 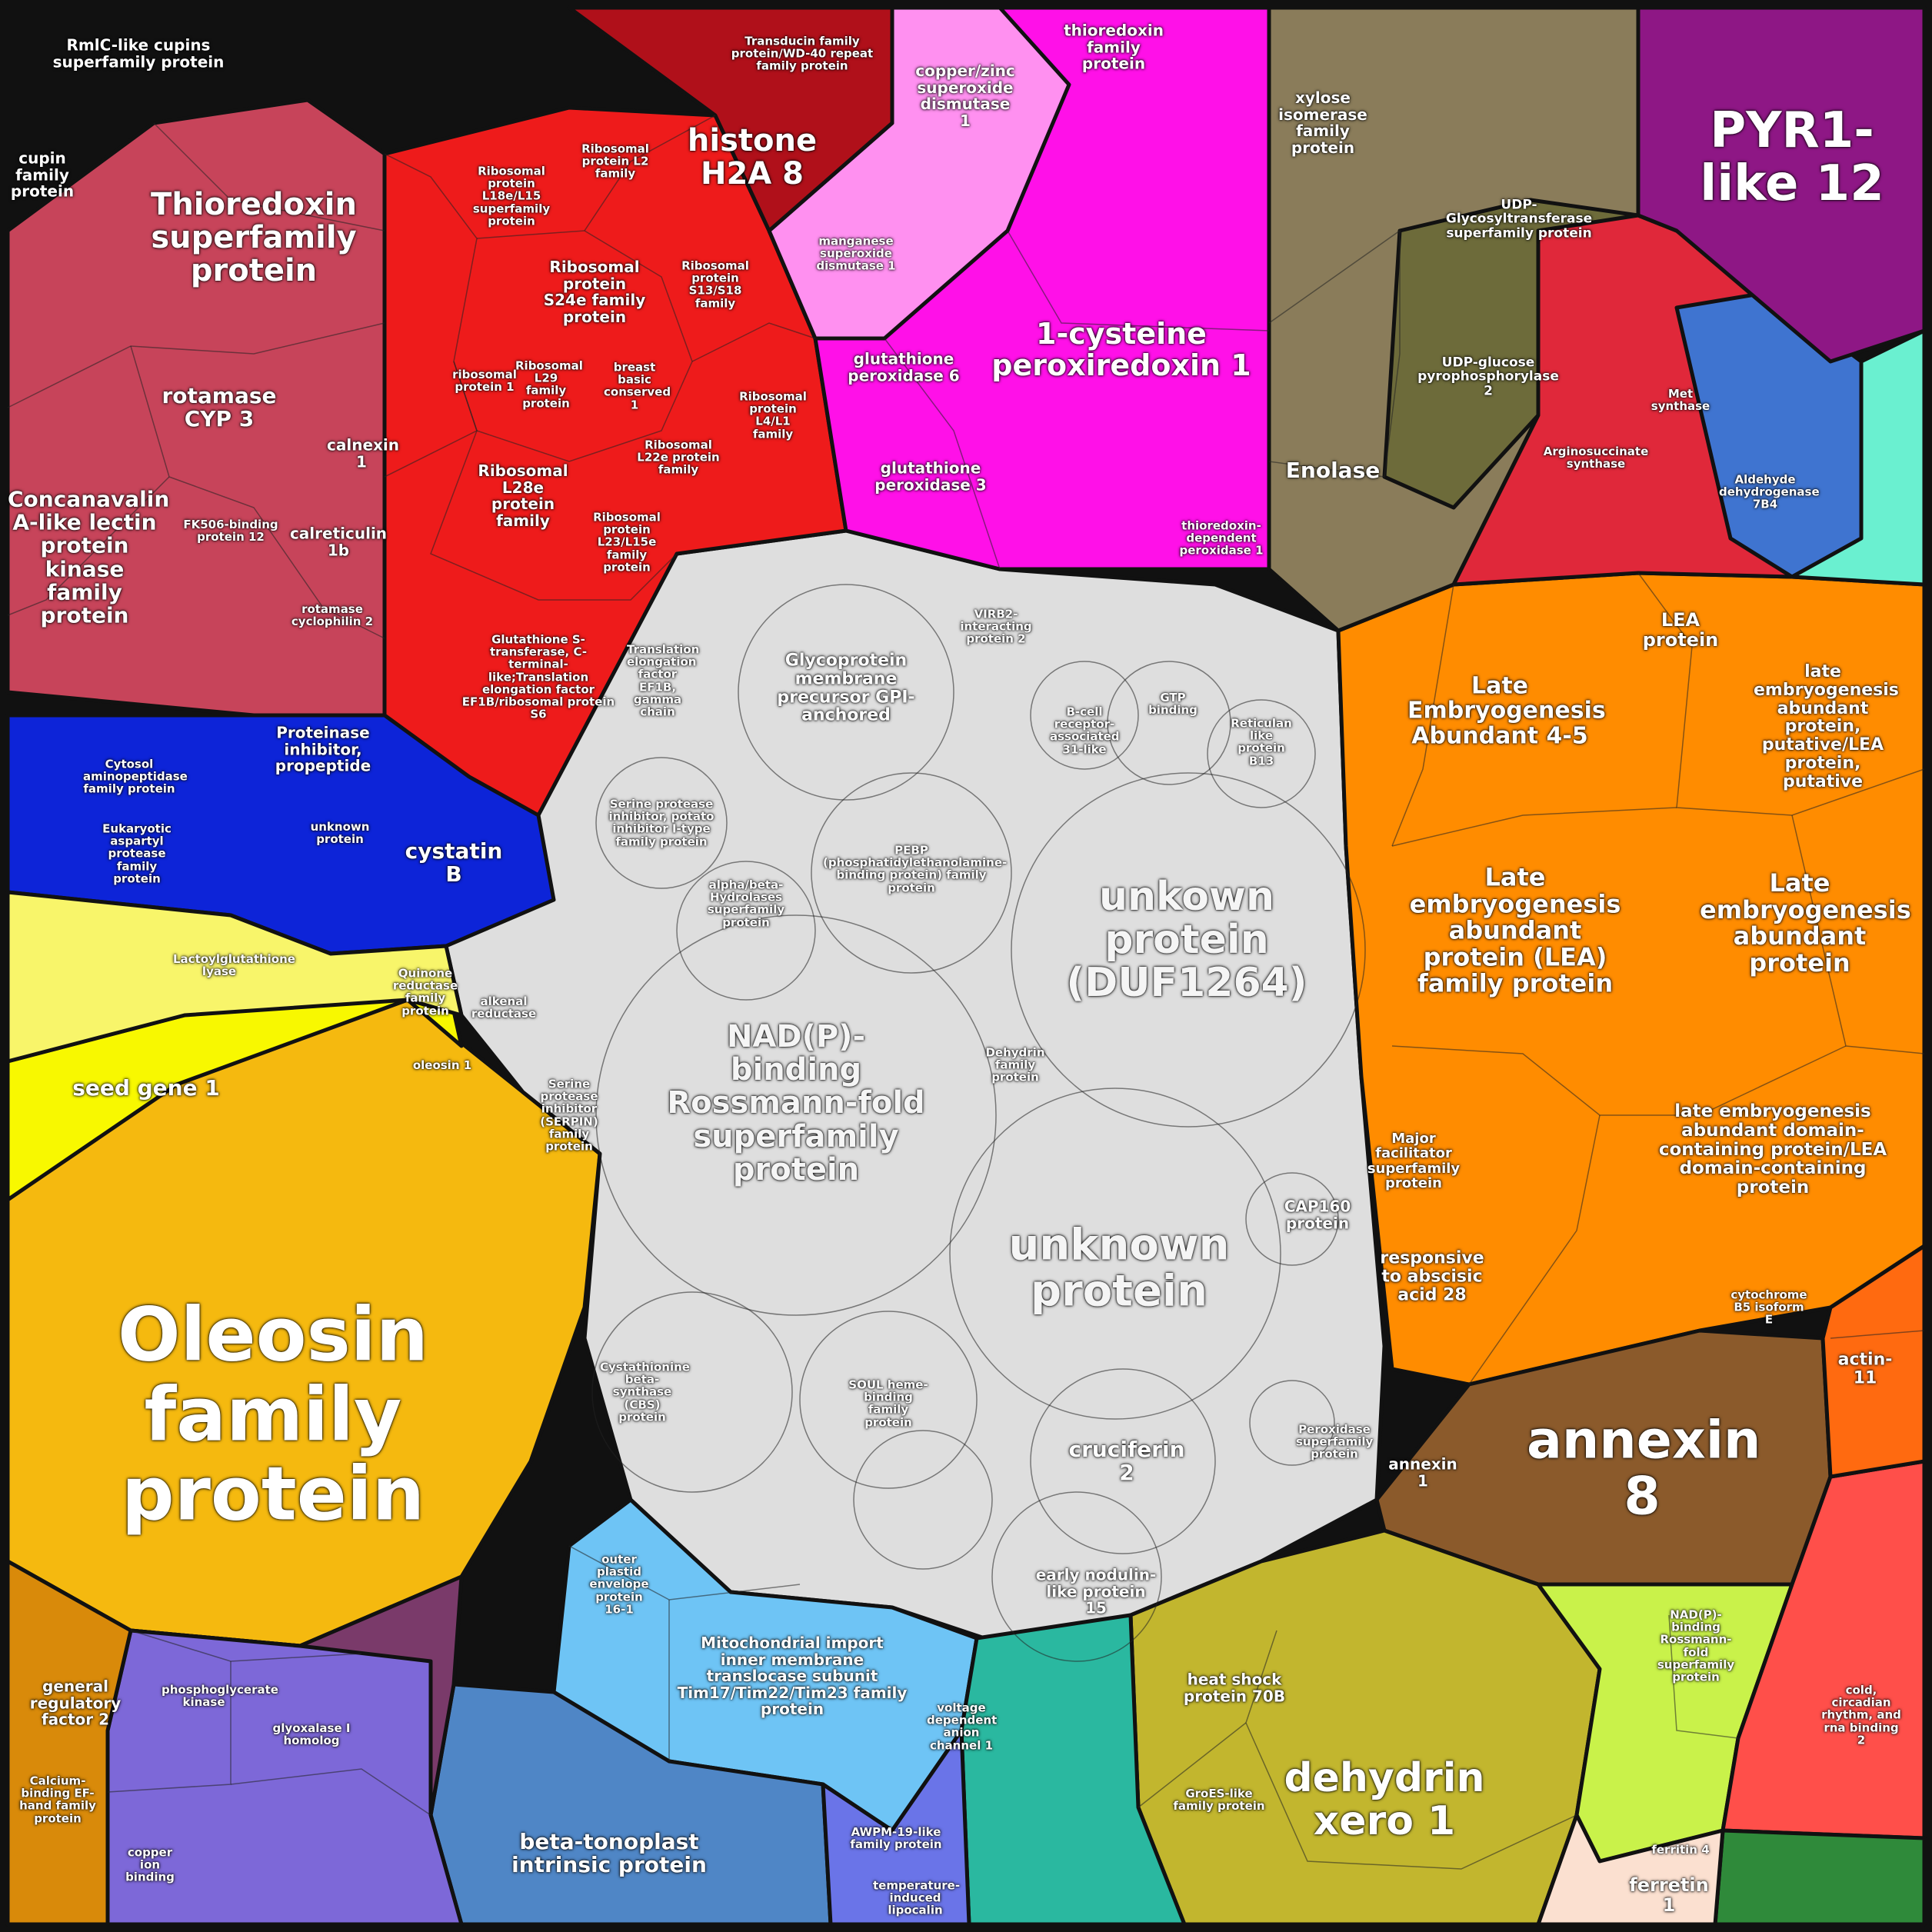 What do you see at coordinates (1630, 1870) in the screenshot?
I see `cell-ferritin` at bounding box center [1630, 1870].